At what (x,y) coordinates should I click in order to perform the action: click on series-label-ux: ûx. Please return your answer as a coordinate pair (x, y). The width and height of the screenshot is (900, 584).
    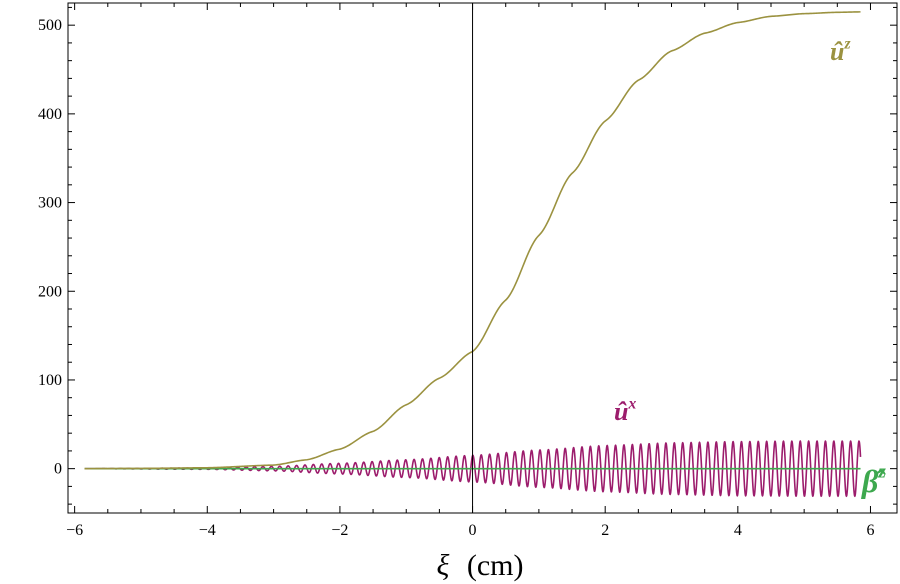
    Looking at the image, I should click on (625, 410).